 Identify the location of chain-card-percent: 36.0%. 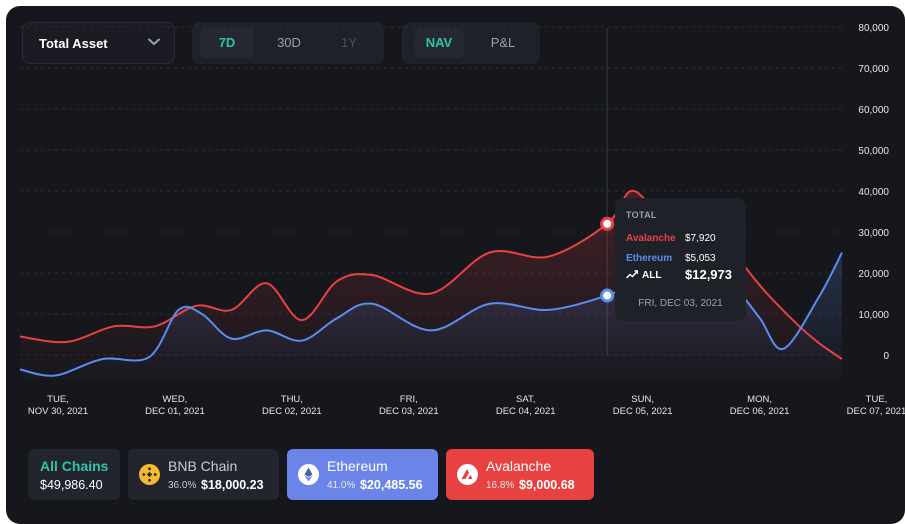
(182, 485).